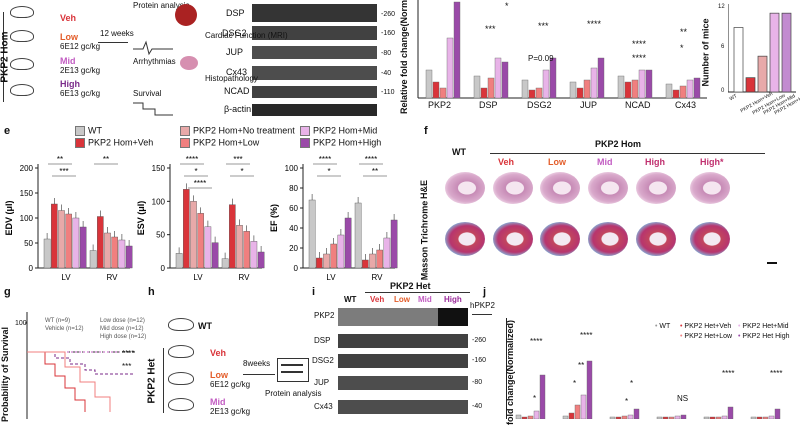  Describe the element at coordinates (27, 168) in the screenshot. I see `y-tick-label: 200` at that location.